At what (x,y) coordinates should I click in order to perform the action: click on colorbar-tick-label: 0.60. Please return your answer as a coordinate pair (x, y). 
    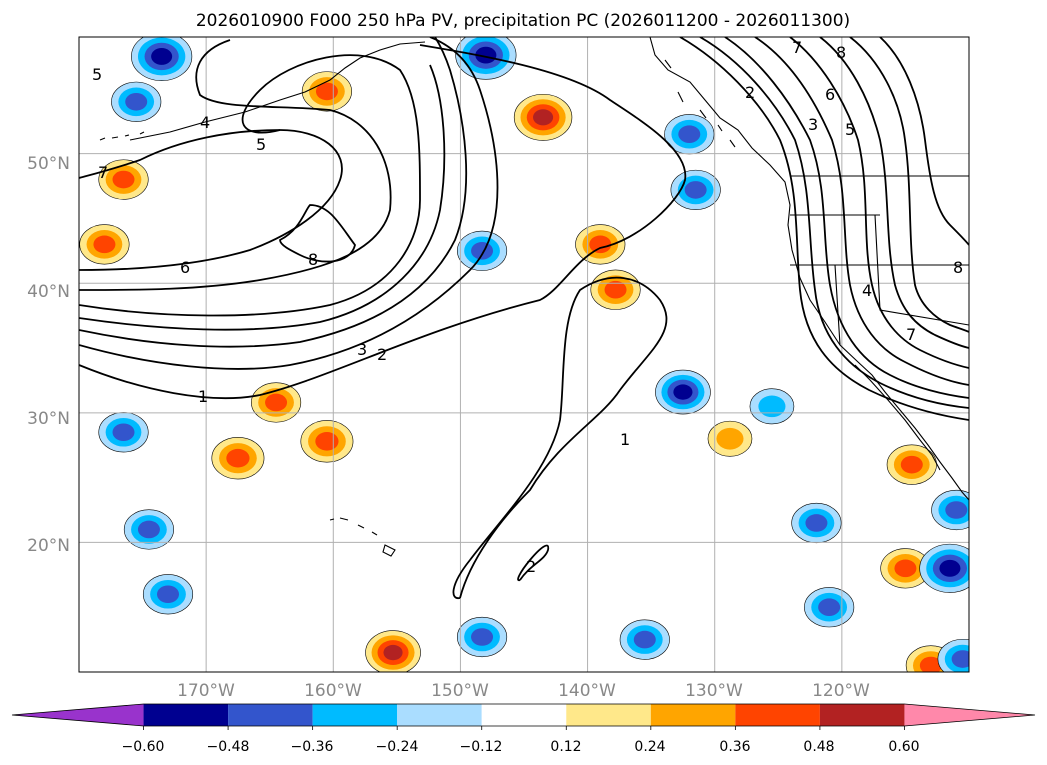
    Looking at the image, I should click on (903, 747).